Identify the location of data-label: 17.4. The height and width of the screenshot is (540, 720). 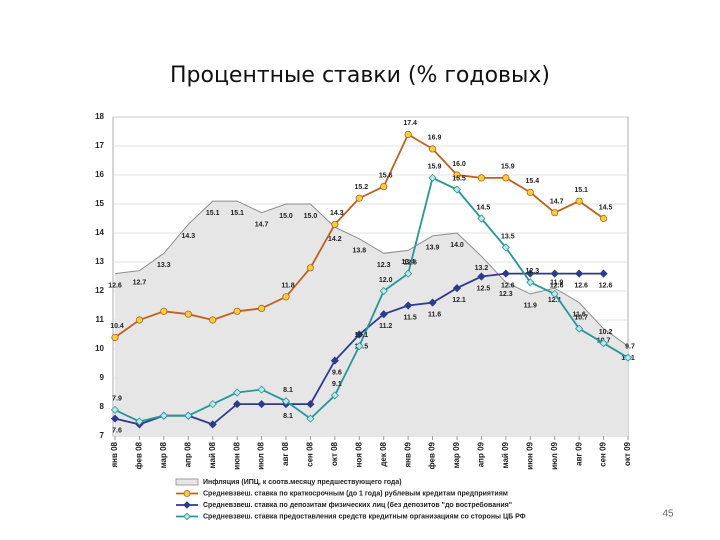
(410, 123).